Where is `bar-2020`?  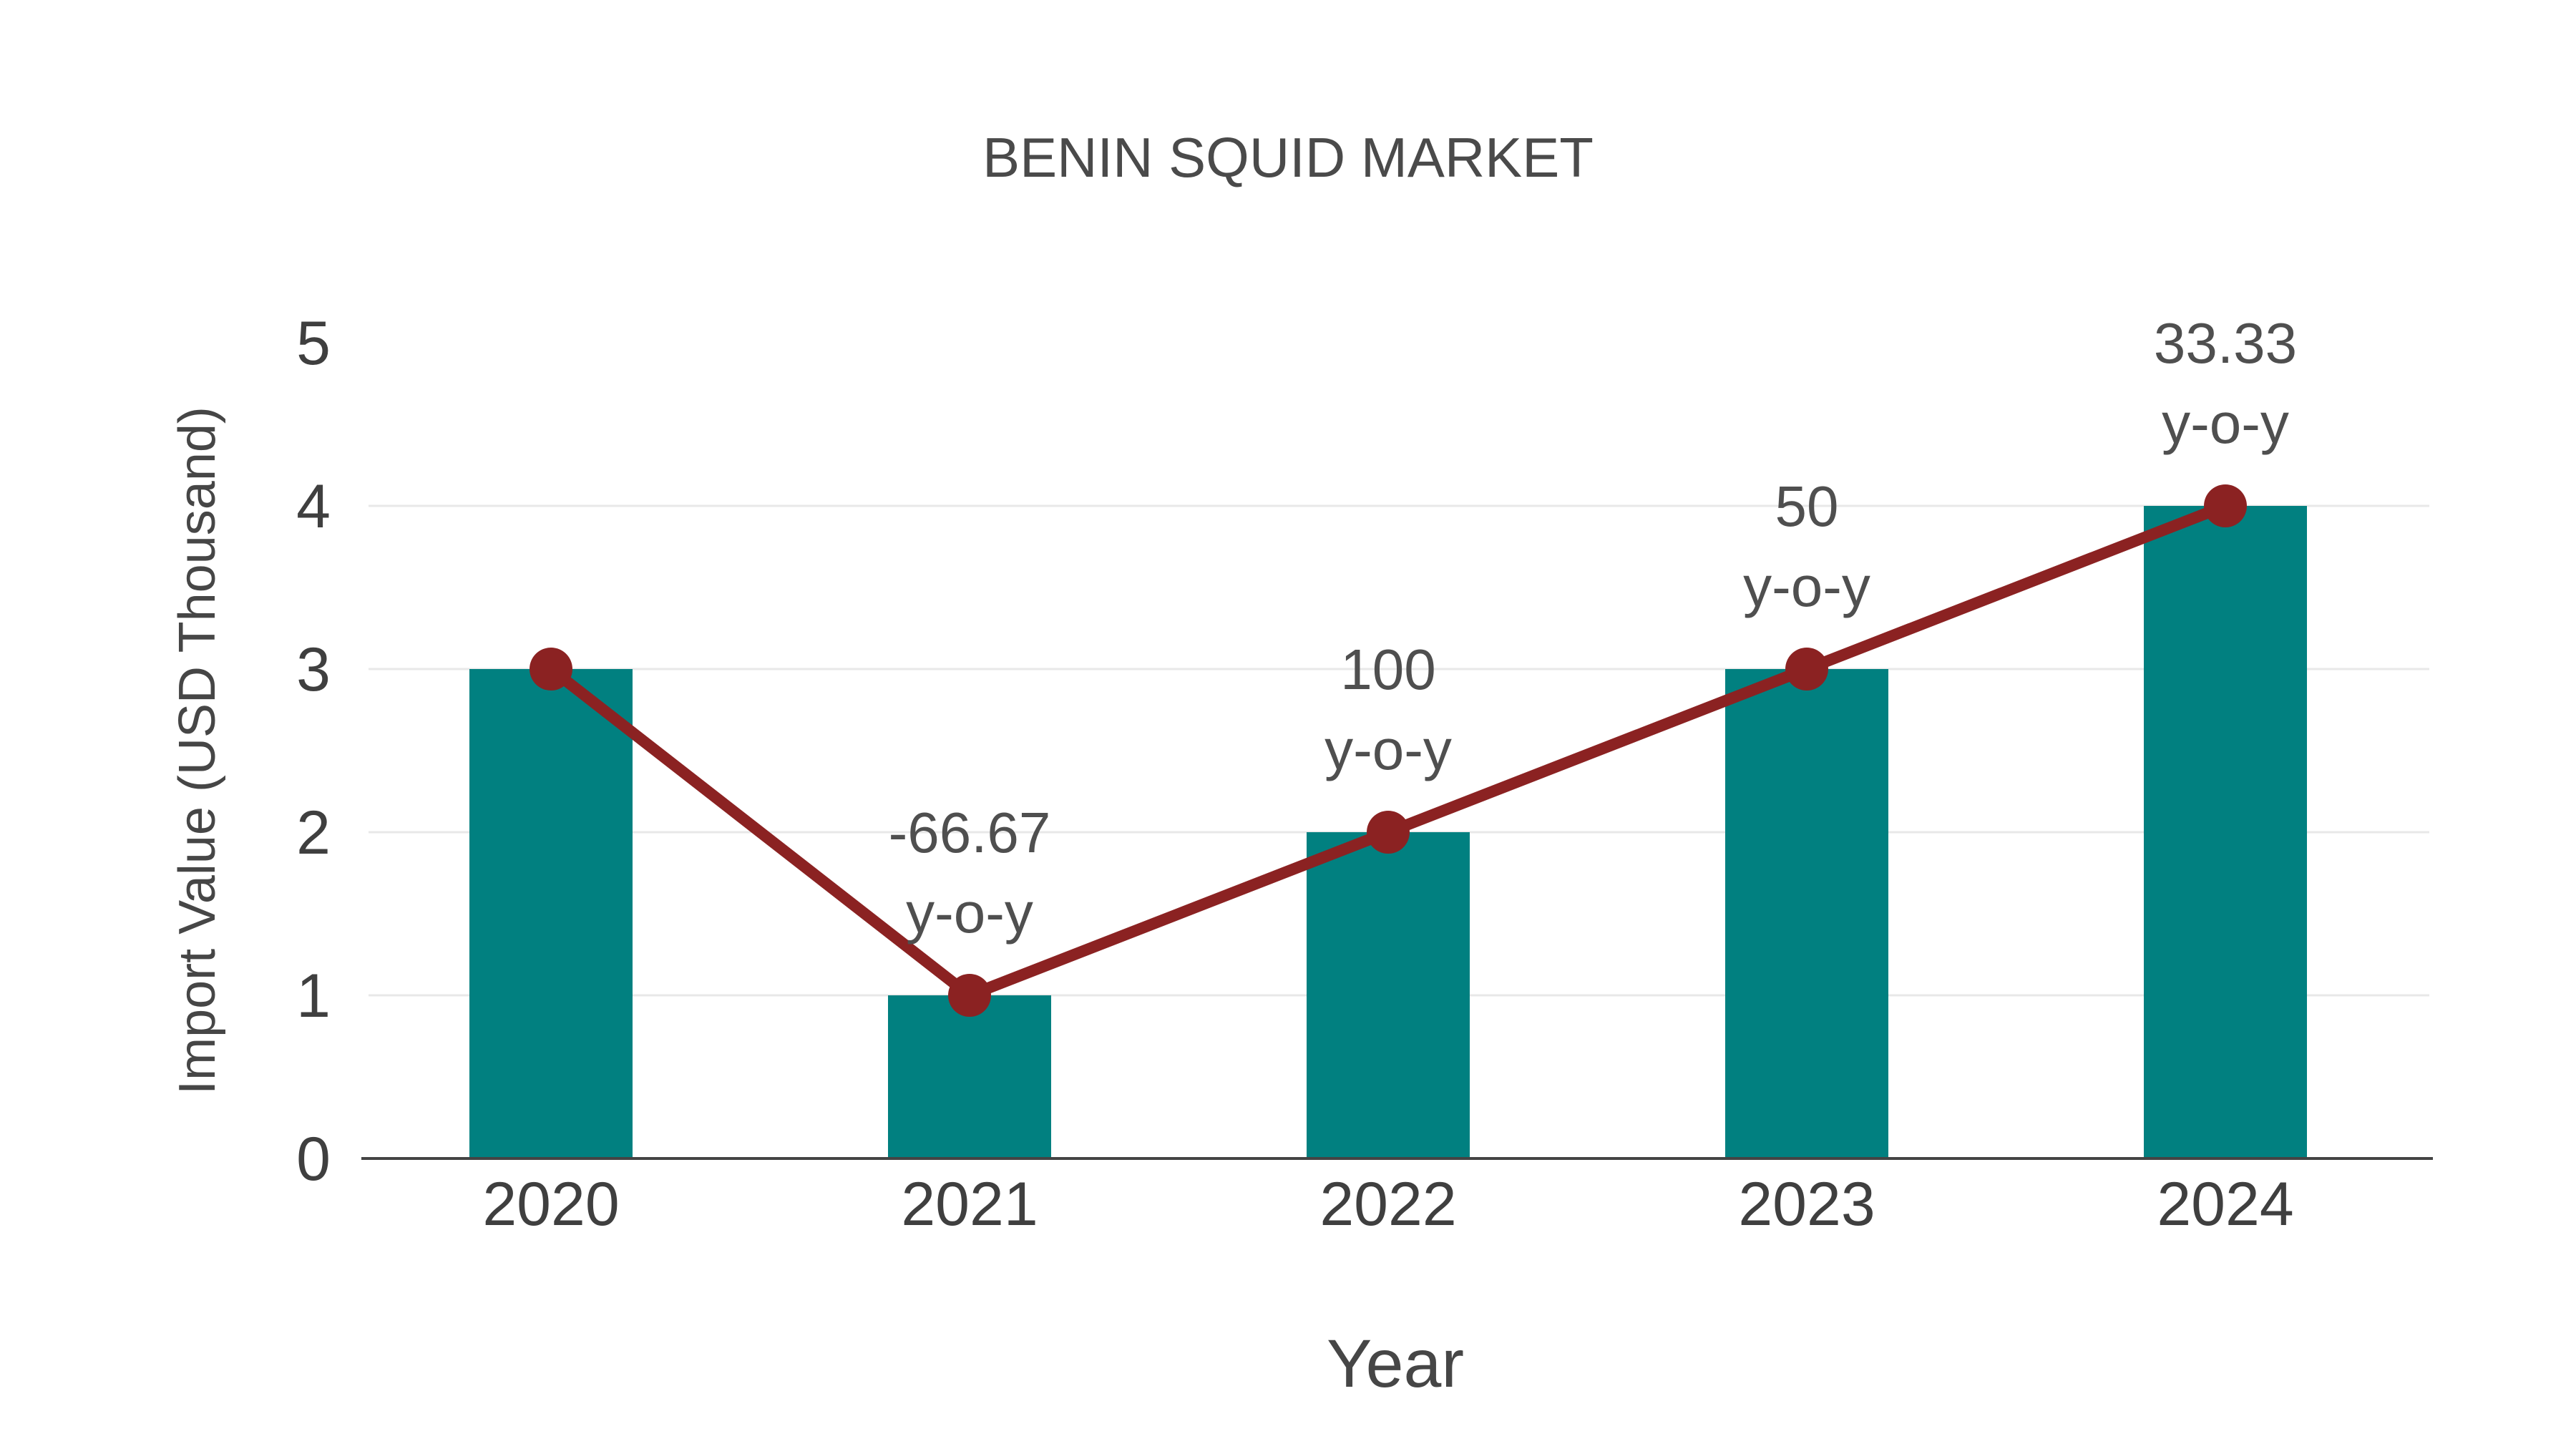 bar-2020 is located at coordinates (551, 913).